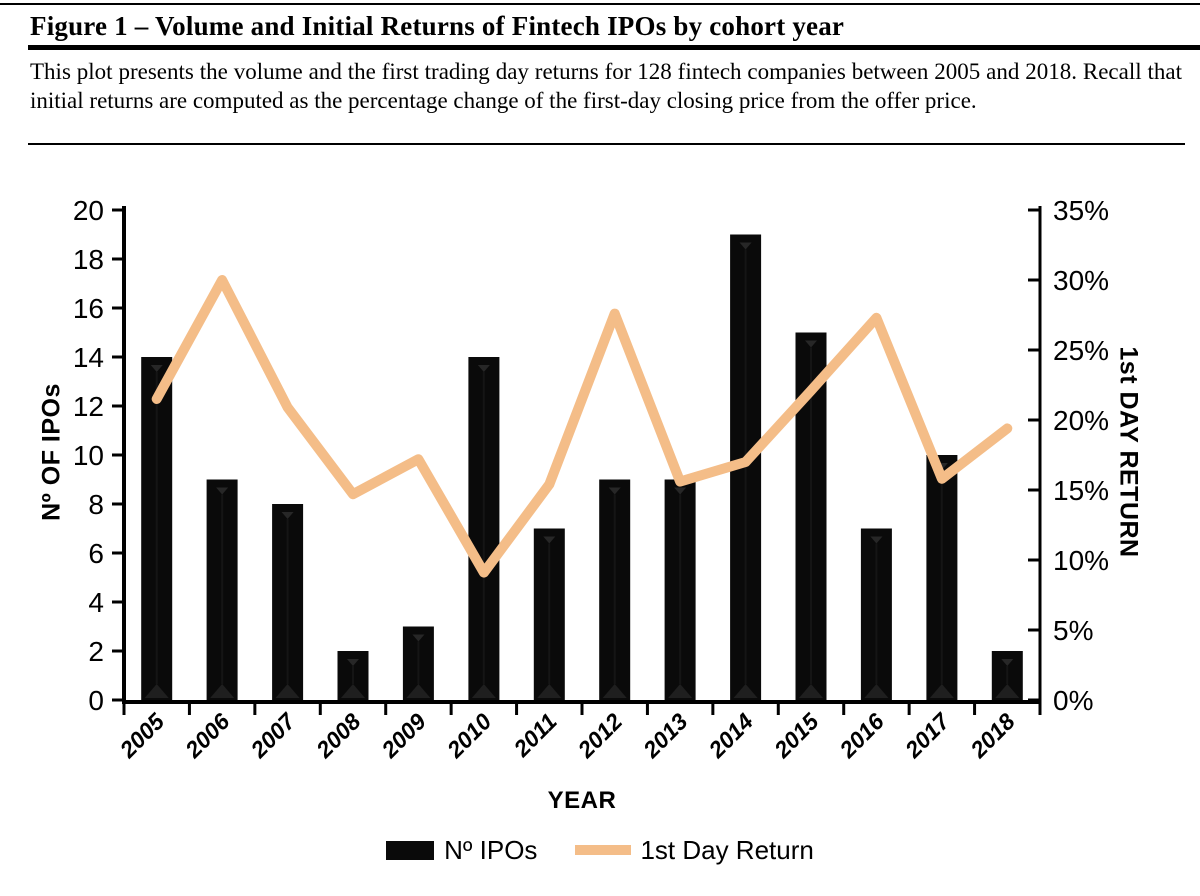  I want to click on right-axis-tick-label-35: 35%, so click(1081, 210).